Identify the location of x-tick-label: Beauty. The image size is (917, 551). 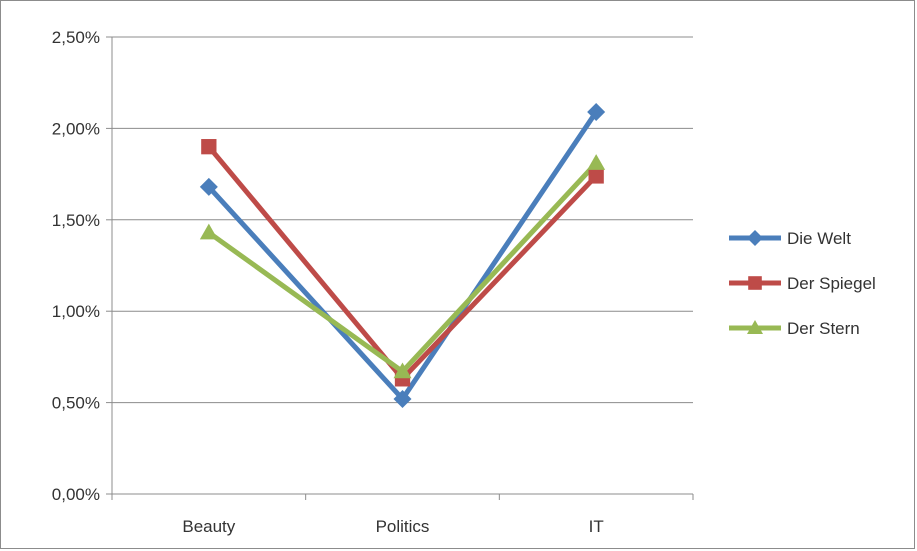
(208, 526).